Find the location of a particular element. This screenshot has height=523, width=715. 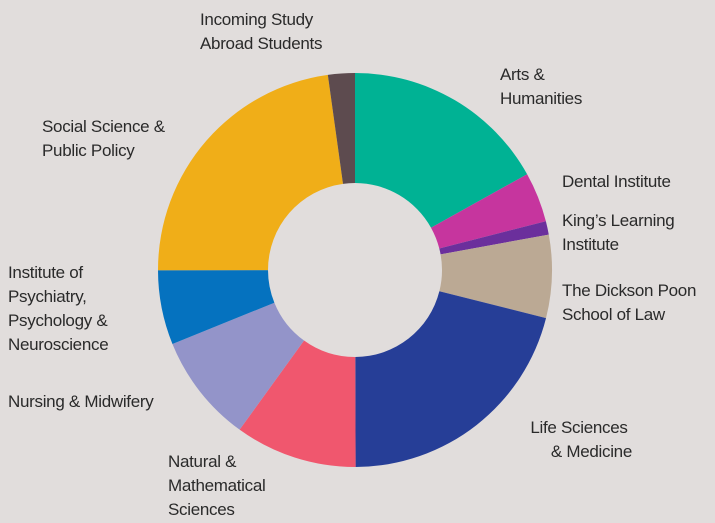

slice-label: Natural & Mathematical Sciences is located at coordinates (219, 485).